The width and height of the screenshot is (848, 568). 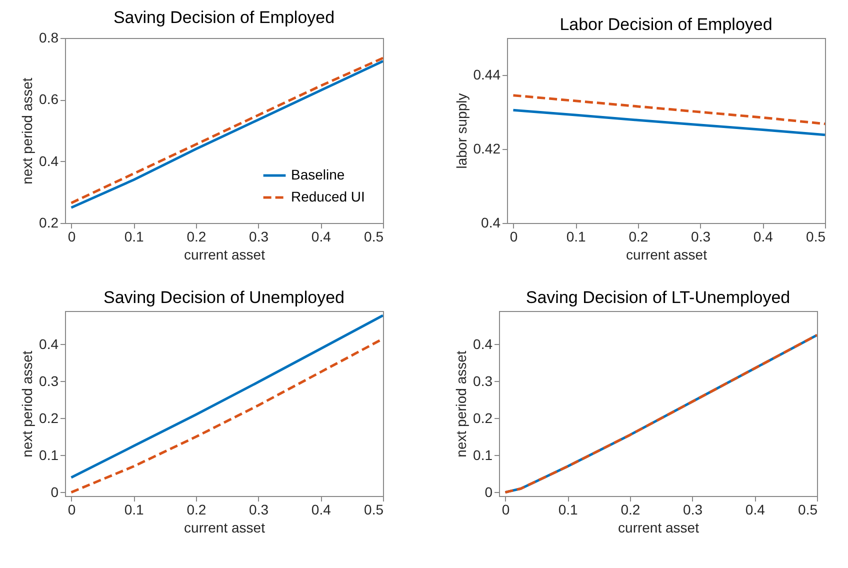 What do you see at coordinates (666, 24) in the screenshot?
I see `chart-title: Labor Decision of Employed` at bounding box center [666, 24].